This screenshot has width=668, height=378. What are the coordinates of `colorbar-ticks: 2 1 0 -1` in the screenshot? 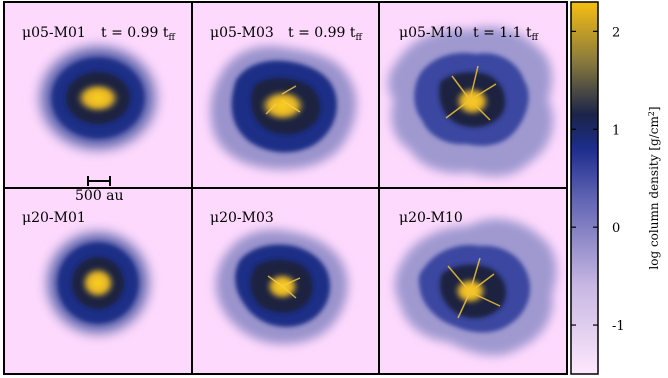 It's located at (598, 179).